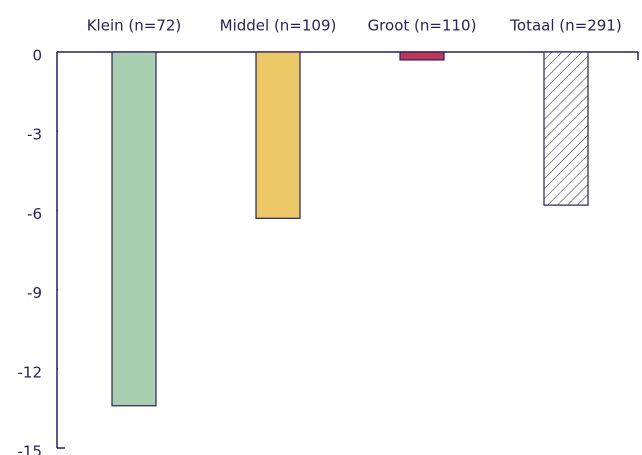 This screenshot has width=642, height=455. I want to click on y-tick-label: -9, so click(34, 293).